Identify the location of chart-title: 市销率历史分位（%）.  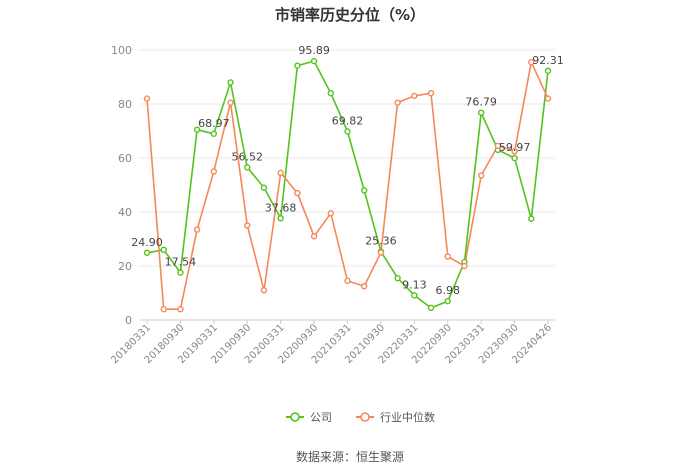
(350, 15).